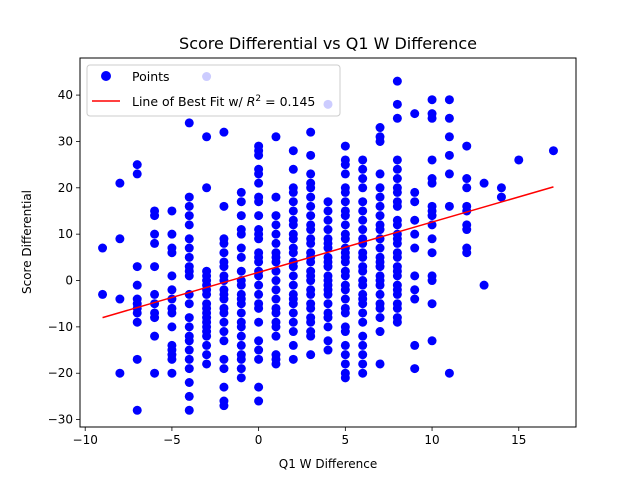 Image resolution: width=640 pixels, height=480 pixels. Describe the element at coordinates (60, 327) in the screenshot. I see `y-tick-label: −10` at that location.